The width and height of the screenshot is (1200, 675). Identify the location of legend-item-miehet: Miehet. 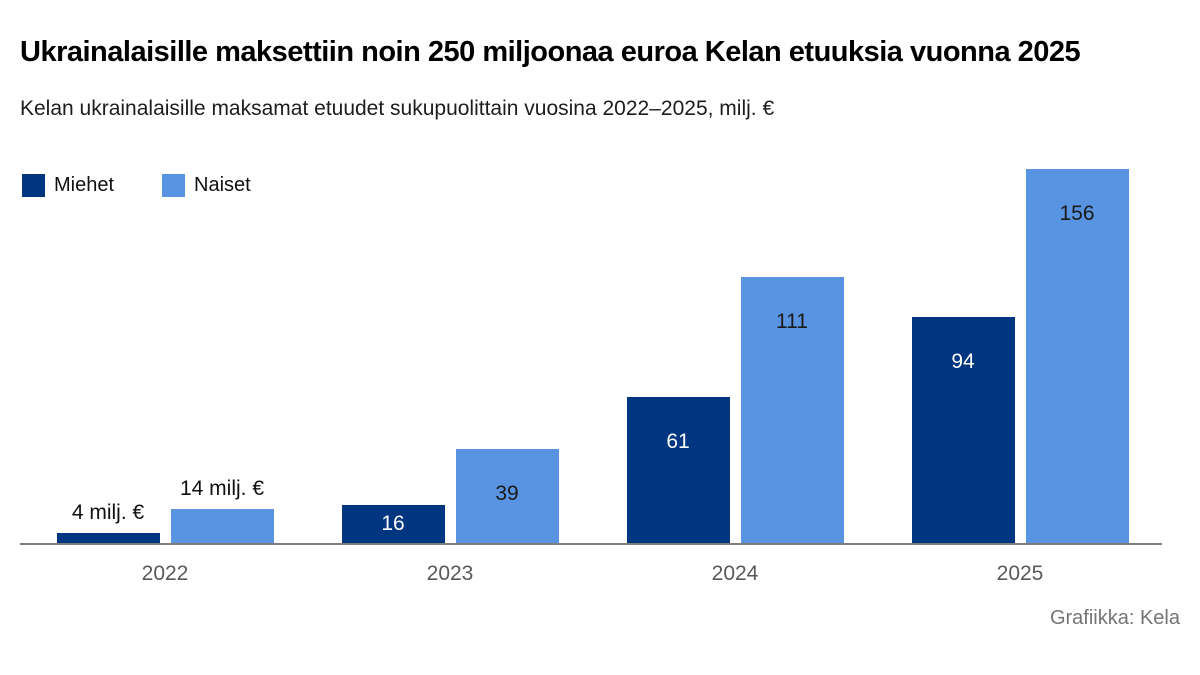
(68, 185).